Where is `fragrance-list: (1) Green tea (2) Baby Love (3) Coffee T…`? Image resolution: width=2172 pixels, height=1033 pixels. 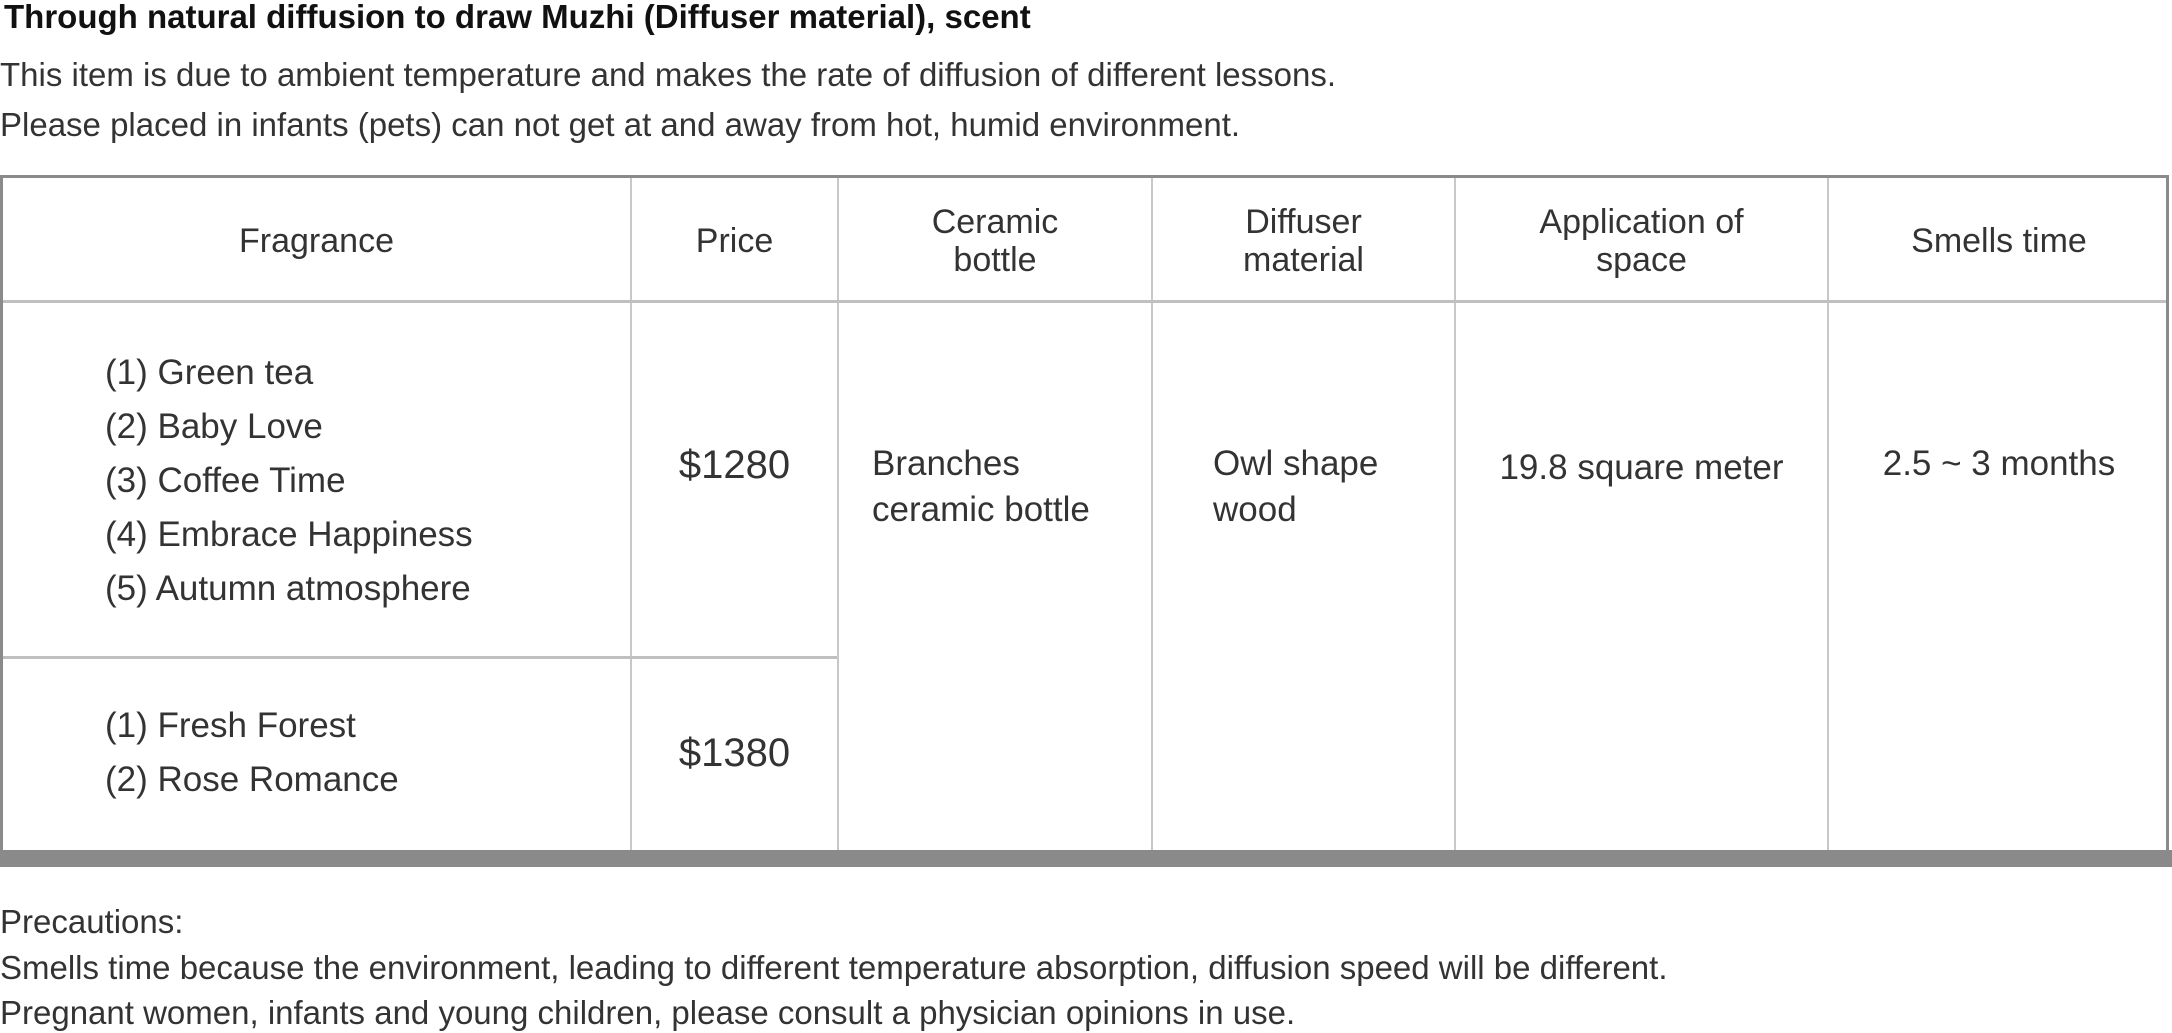
fragrance-list: (1) Green tea (2) Baby Love (3) Coffee T… is located at coordinates (289, 481).